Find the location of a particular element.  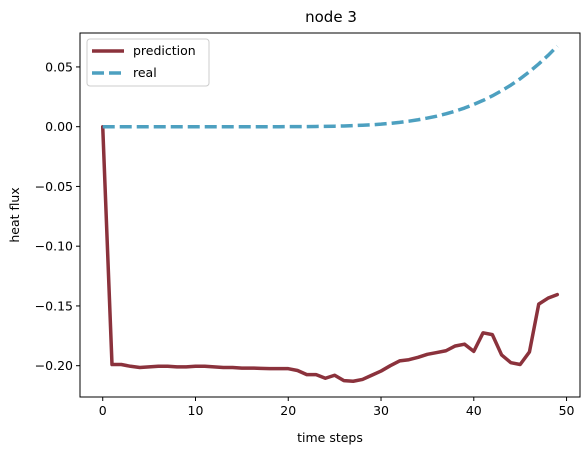

y-tick-label: −0.05 is located at coordinates (54, 186).